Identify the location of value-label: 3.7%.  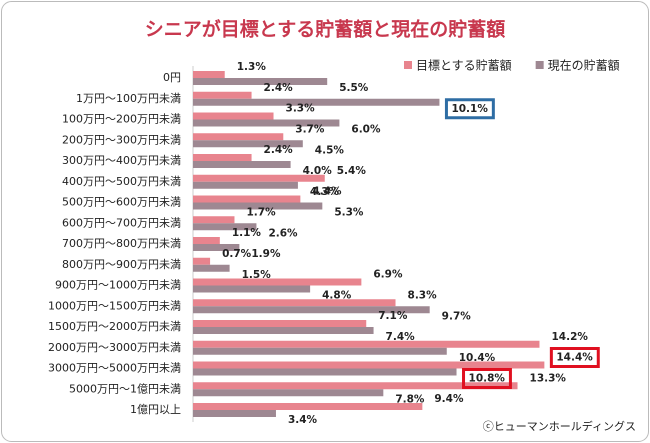
(310, 129).